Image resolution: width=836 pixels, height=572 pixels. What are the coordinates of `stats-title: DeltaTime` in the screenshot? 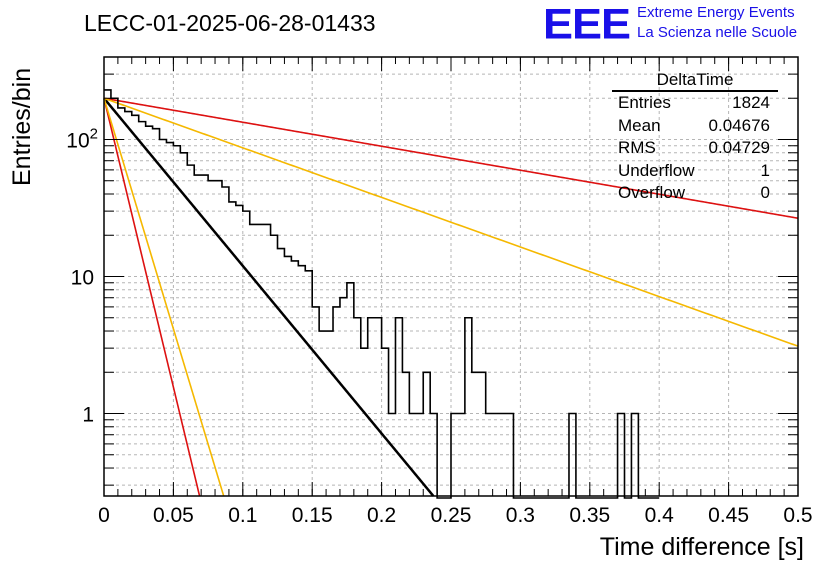 It's located at (695, 81).